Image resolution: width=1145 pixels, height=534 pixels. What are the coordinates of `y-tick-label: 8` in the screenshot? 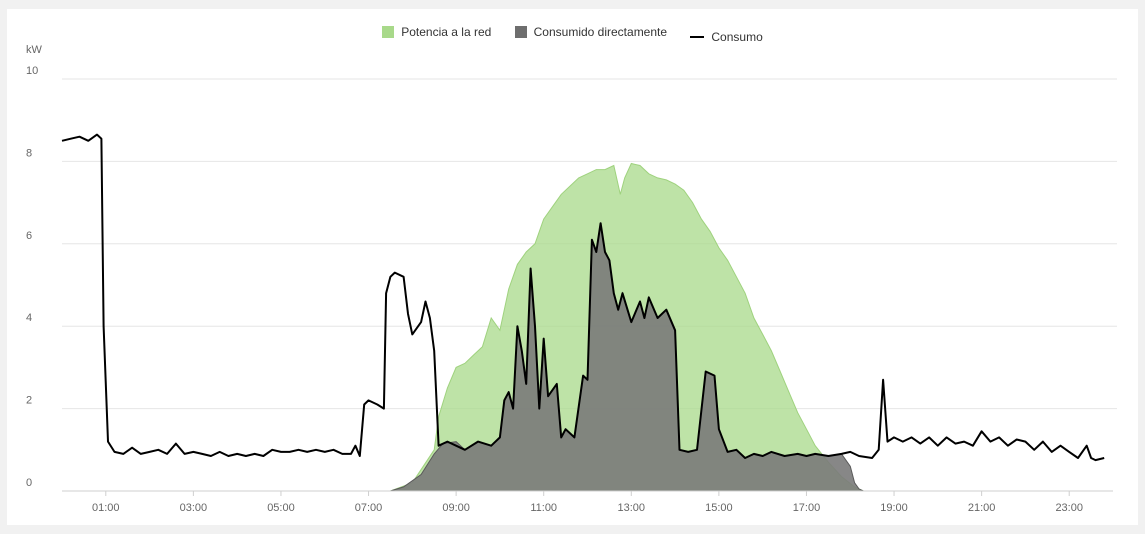 It's located at (29, 153).